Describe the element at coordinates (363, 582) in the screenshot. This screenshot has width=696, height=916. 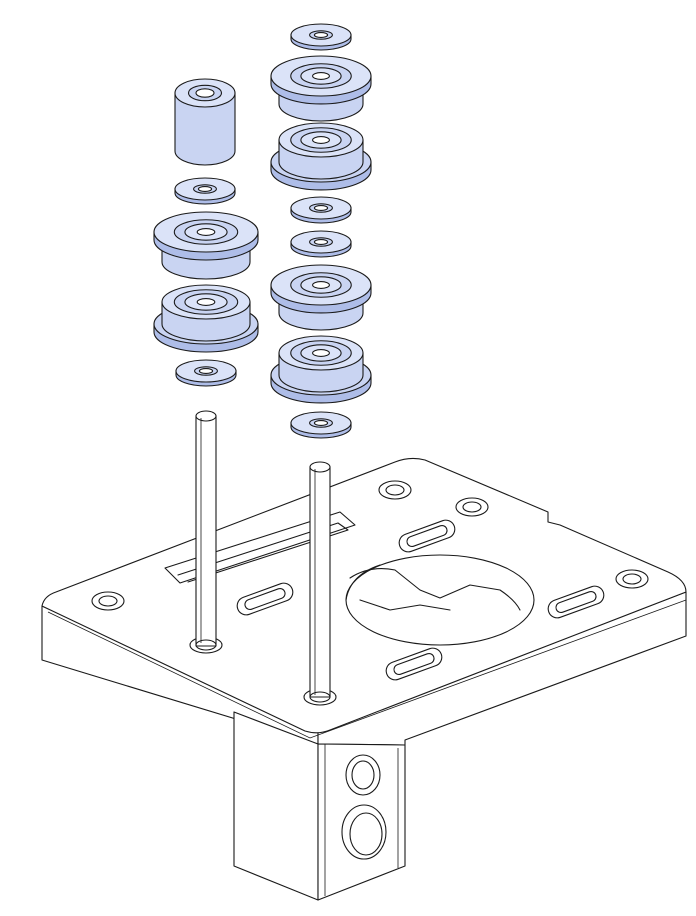
I see `central-bore-wall` at that location.